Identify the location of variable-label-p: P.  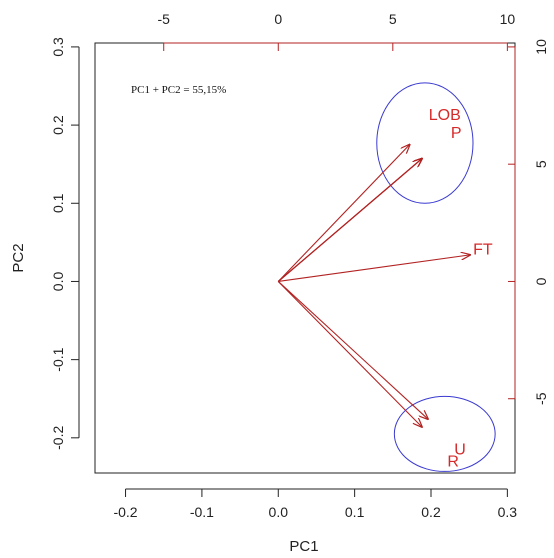
(456, 133).